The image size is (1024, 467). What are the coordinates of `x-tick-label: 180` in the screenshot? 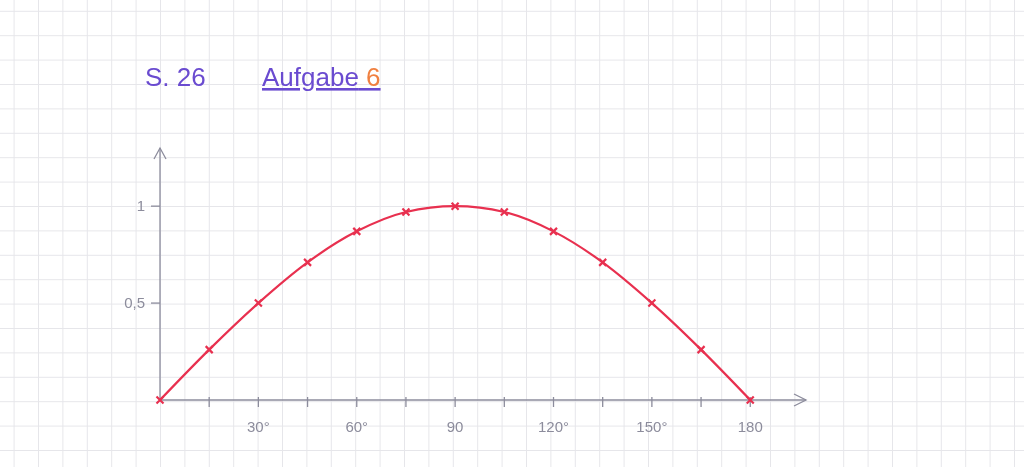 It's located at (750, 426).